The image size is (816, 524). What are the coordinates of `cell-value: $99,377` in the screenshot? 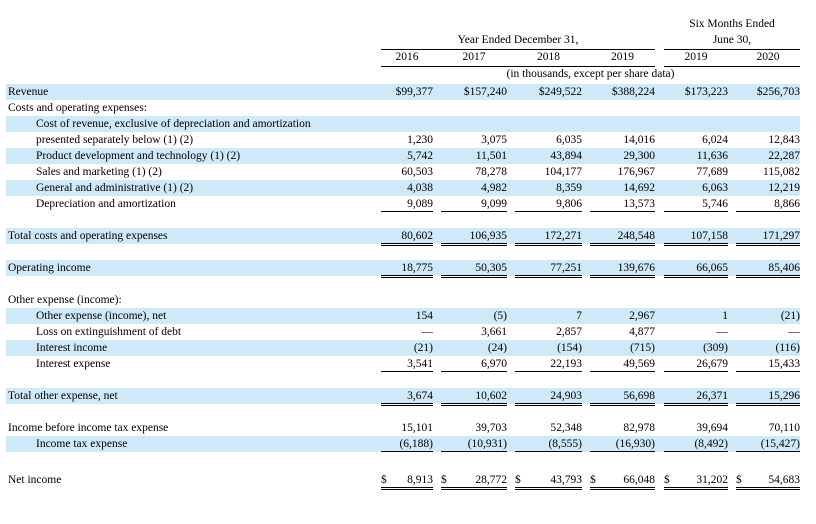 It's located at (414, 92).